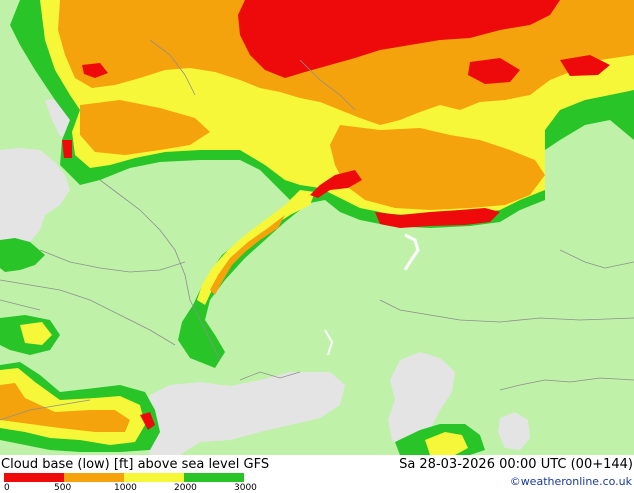 The height and width of the screenshot is (493, 634). Describe the element at coordinates (65, 407) in the screenshot. I see `cloud-orange-southwest` at that location.